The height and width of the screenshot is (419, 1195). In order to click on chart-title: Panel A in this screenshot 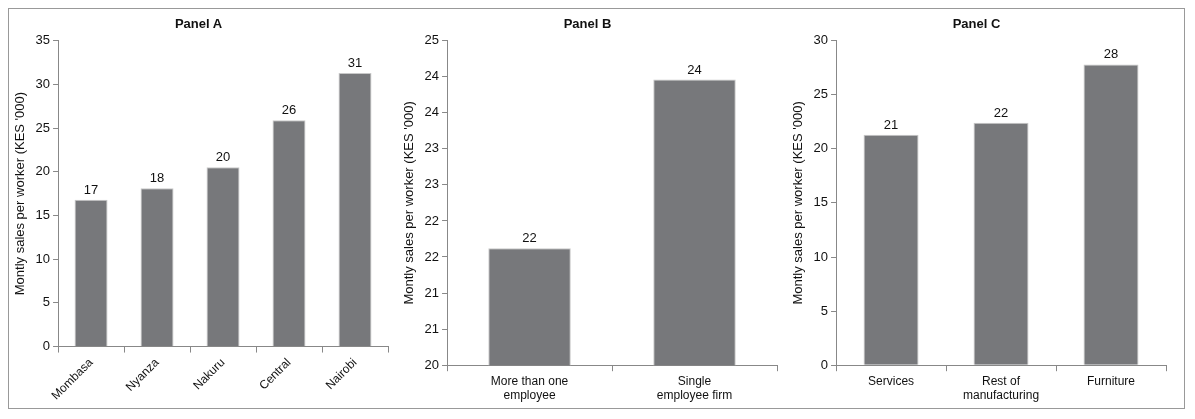, I will do `click(198, 24)`.